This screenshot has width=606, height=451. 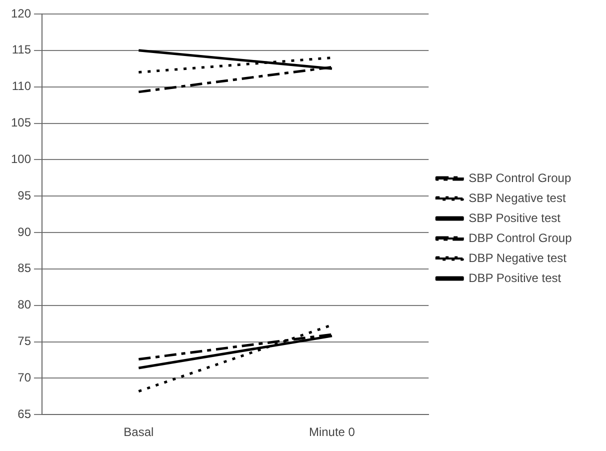 What do you see at coordinates (22, 49) in the screenshot?
I see `y-tick-label: 115` at bounding box center [22, 49].